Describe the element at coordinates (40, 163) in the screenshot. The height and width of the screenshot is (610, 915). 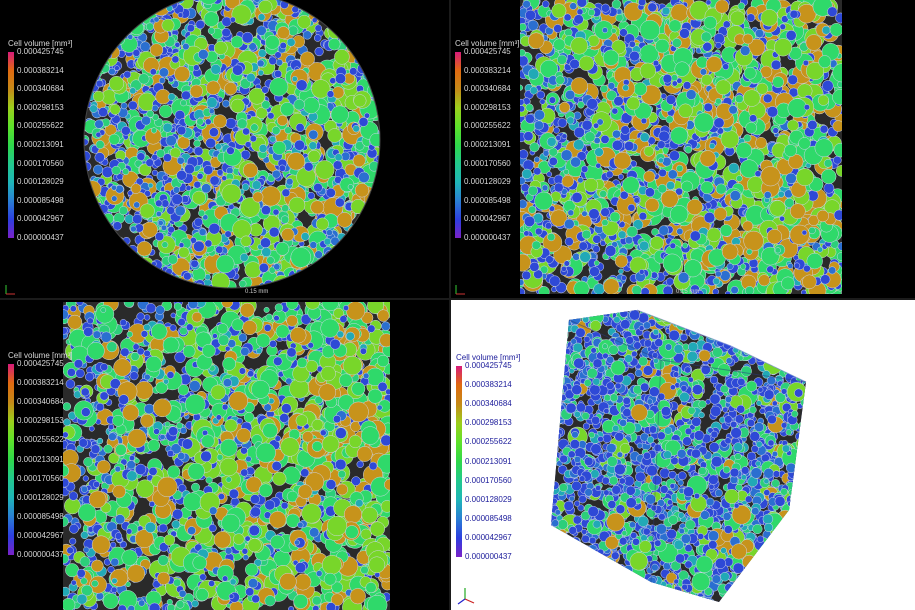
I see `legend-tick-label: 0.000170560` at that location.